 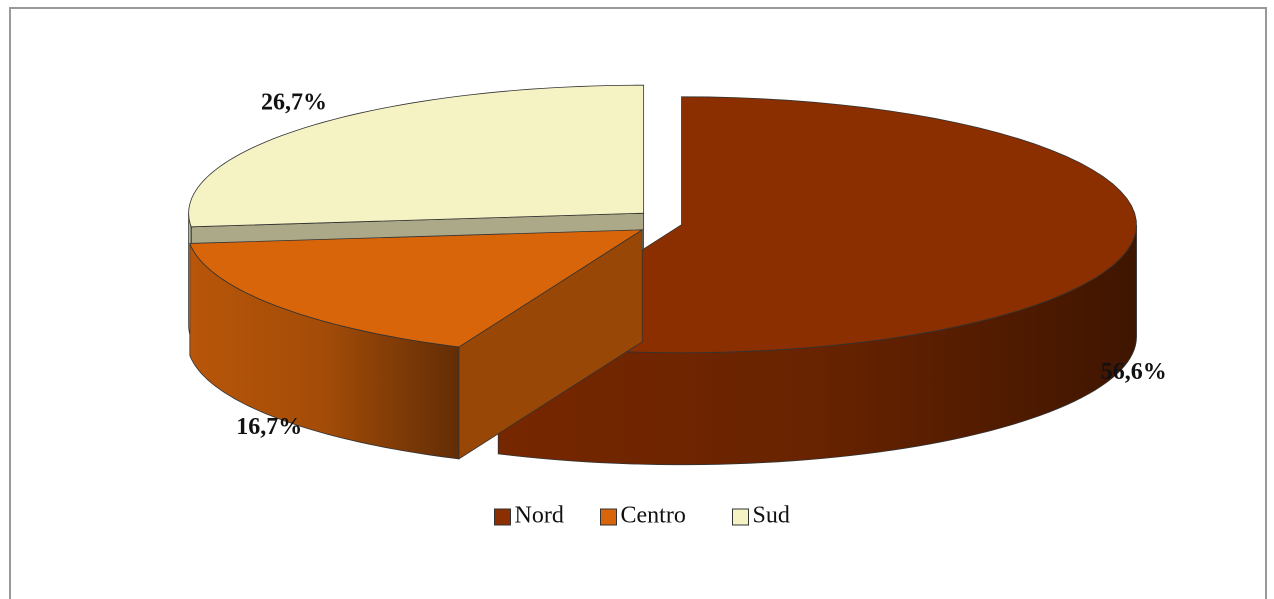 I want to click on legend-label: Centro, so click(x=653, y=516).